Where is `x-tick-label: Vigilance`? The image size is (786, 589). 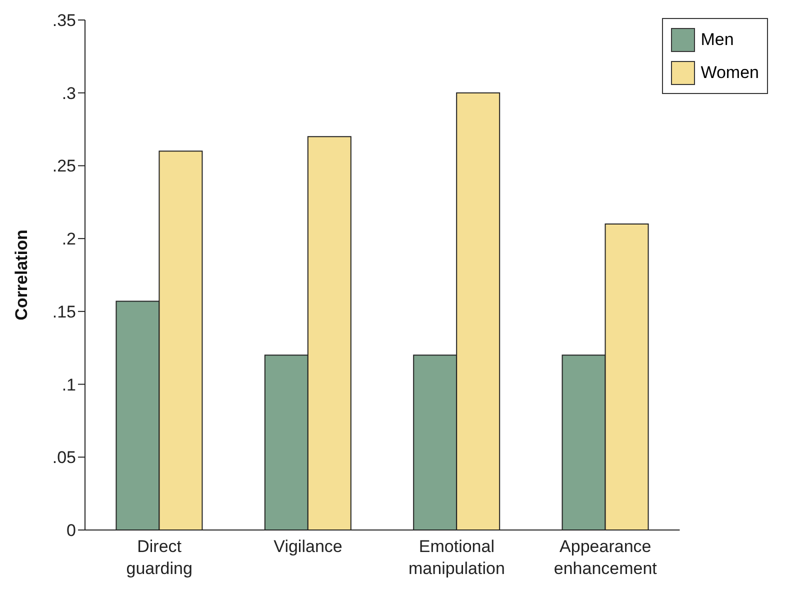
x-tick-label: Vigilance is located at coordinates (308, 546).